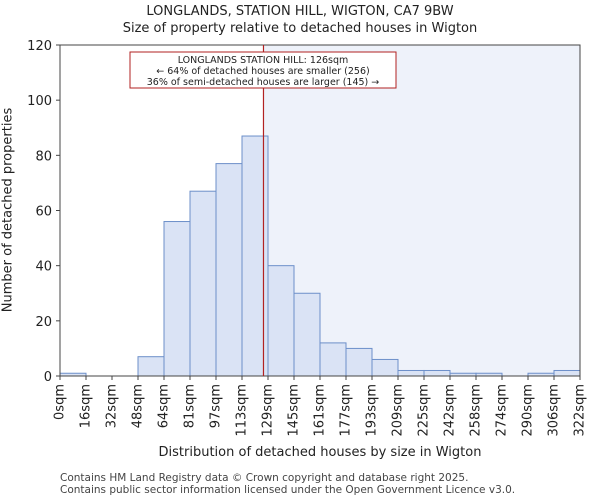  What do you see at coordinates (216, 406) in the screenshot?
I see `x-tick-label: 97sqm` at bounding box center [216, 406].